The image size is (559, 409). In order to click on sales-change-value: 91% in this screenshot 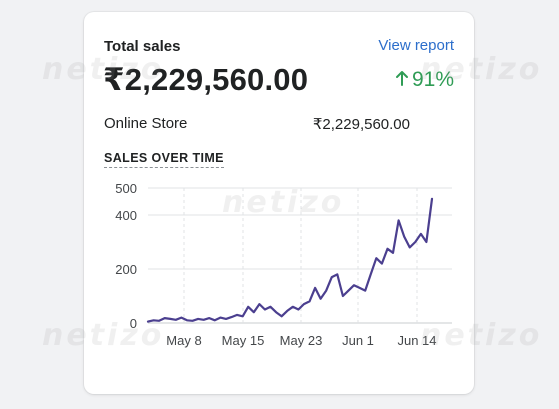, I will do `click(432, 79)`.